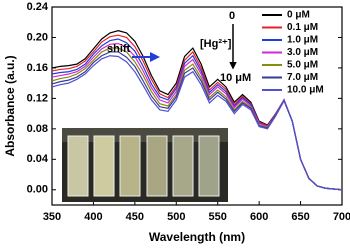 This screenshot has width=350, height=249. I want to click on annotation: 0, so click(232, 16).